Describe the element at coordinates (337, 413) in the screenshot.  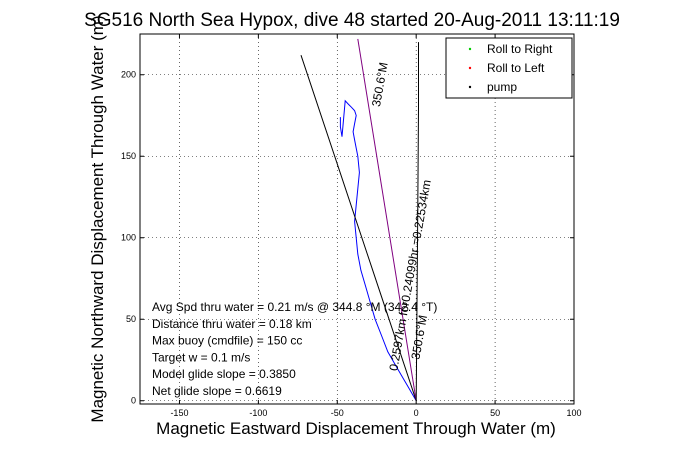
I see `x-tick-label: -50` at that location.